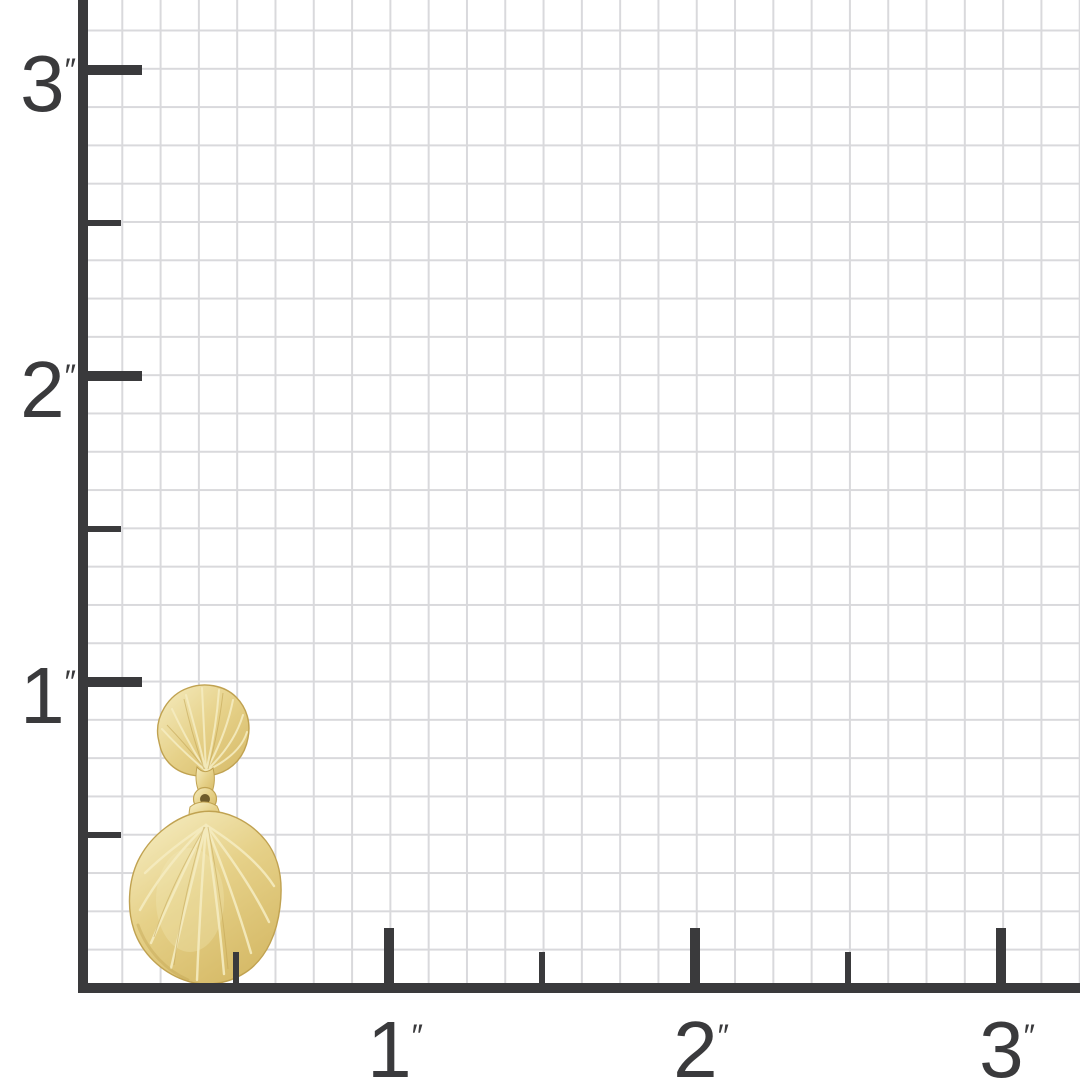  What do you see at coordinates (1001, 1042) in the screenshot?
I see `x-label-number: 3` at bounding box center [1001, 1042].